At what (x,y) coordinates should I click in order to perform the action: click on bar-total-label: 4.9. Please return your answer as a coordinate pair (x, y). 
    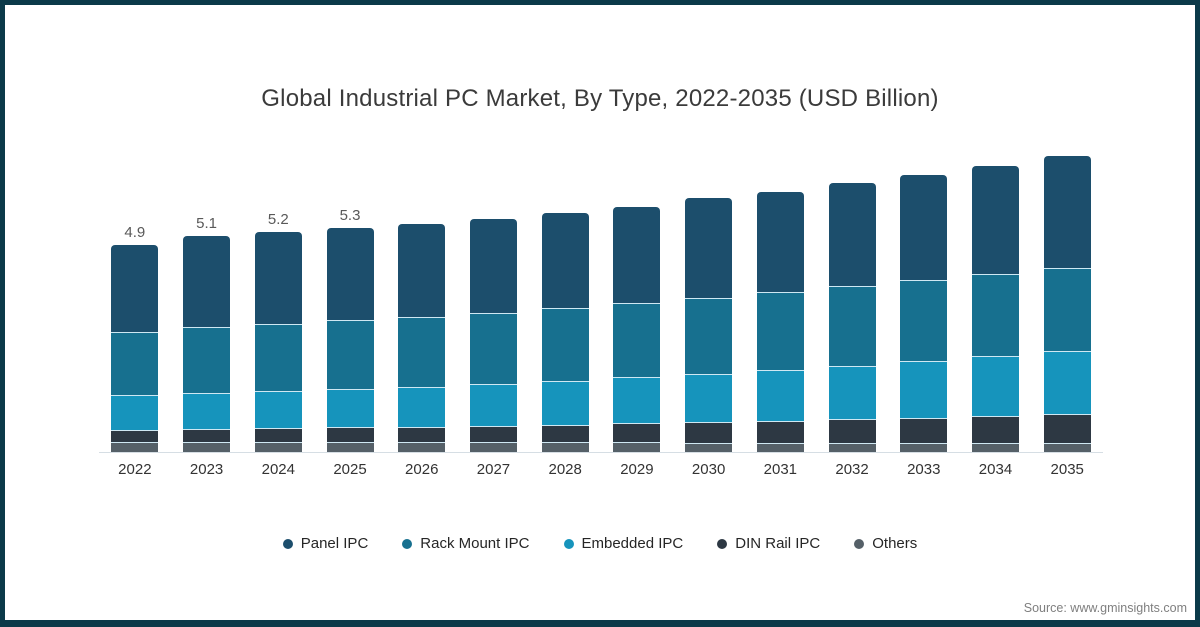
    Looking at the image, I should click on (135, 232).